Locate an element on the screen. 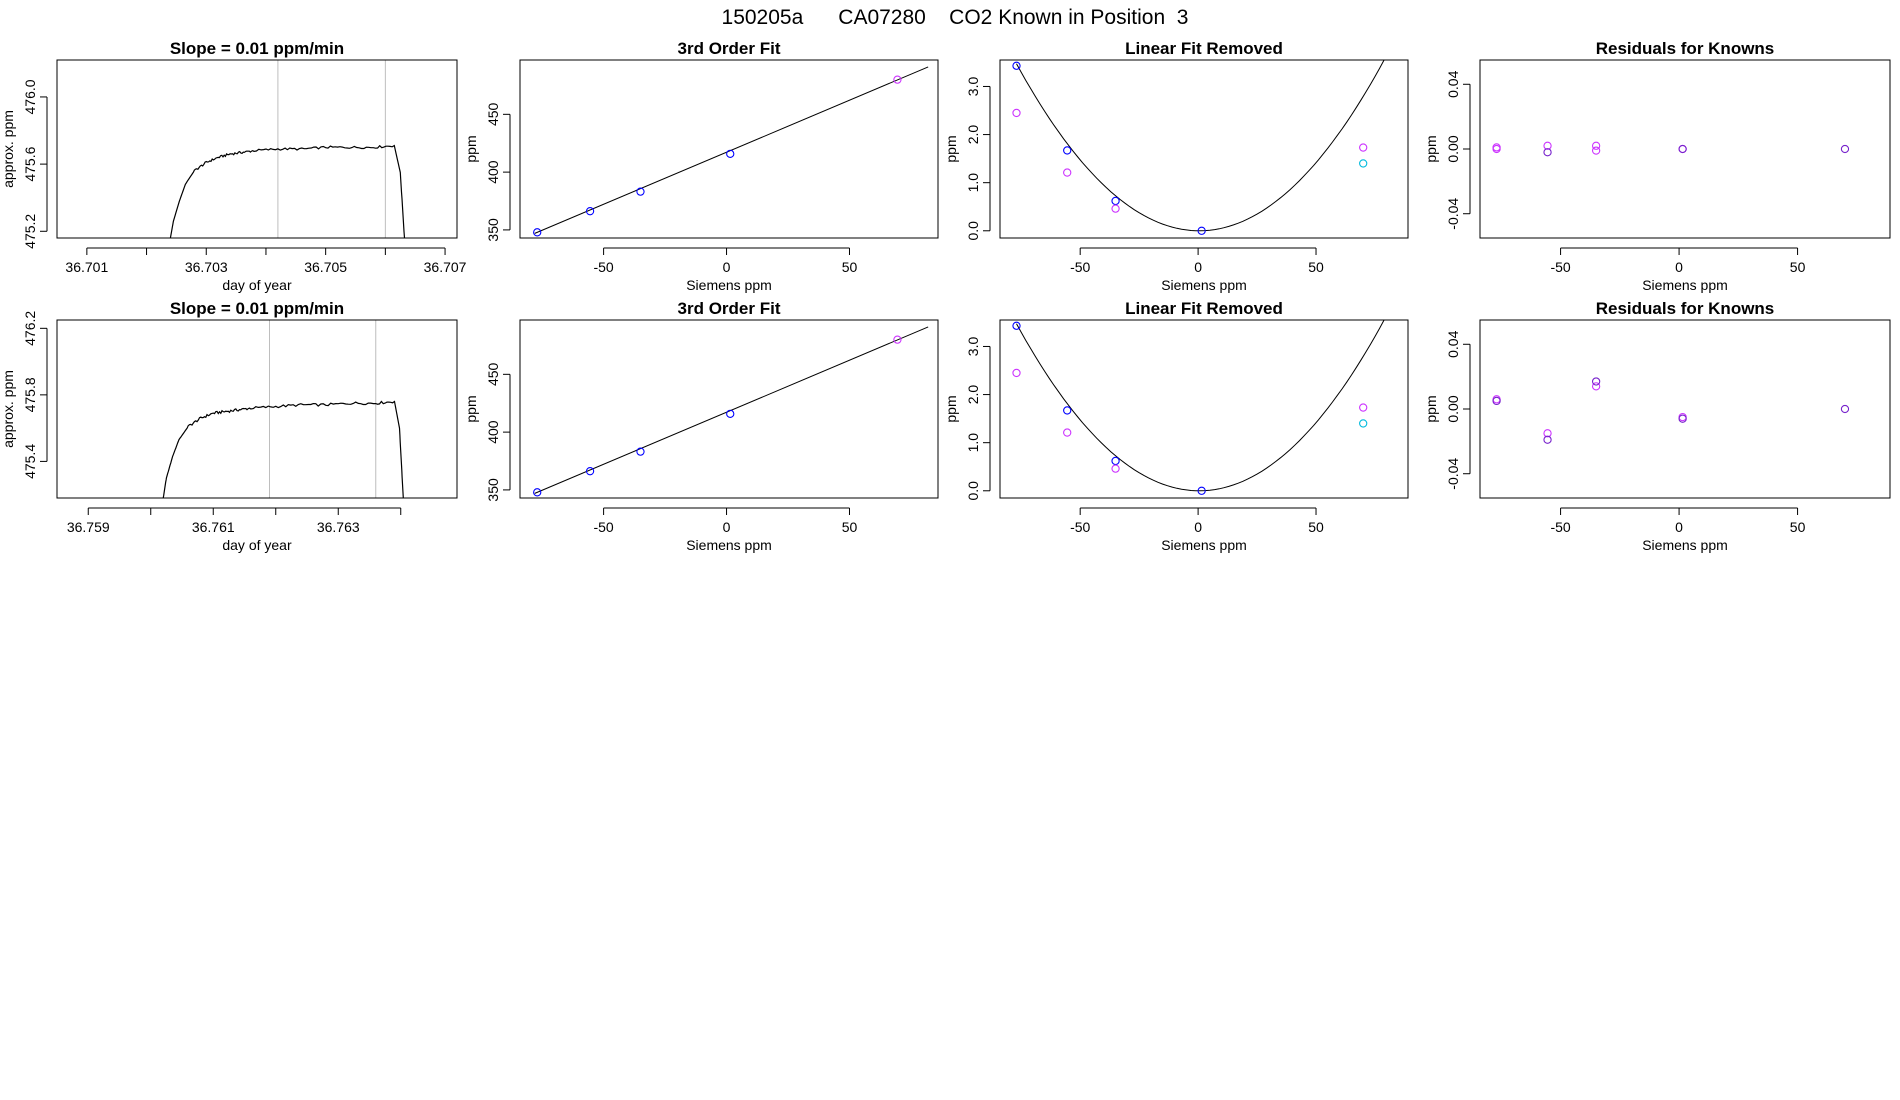 This screenshot has width=1900, height=1100. y-tick-label: 1.0 is located at coordinates (973, 183).